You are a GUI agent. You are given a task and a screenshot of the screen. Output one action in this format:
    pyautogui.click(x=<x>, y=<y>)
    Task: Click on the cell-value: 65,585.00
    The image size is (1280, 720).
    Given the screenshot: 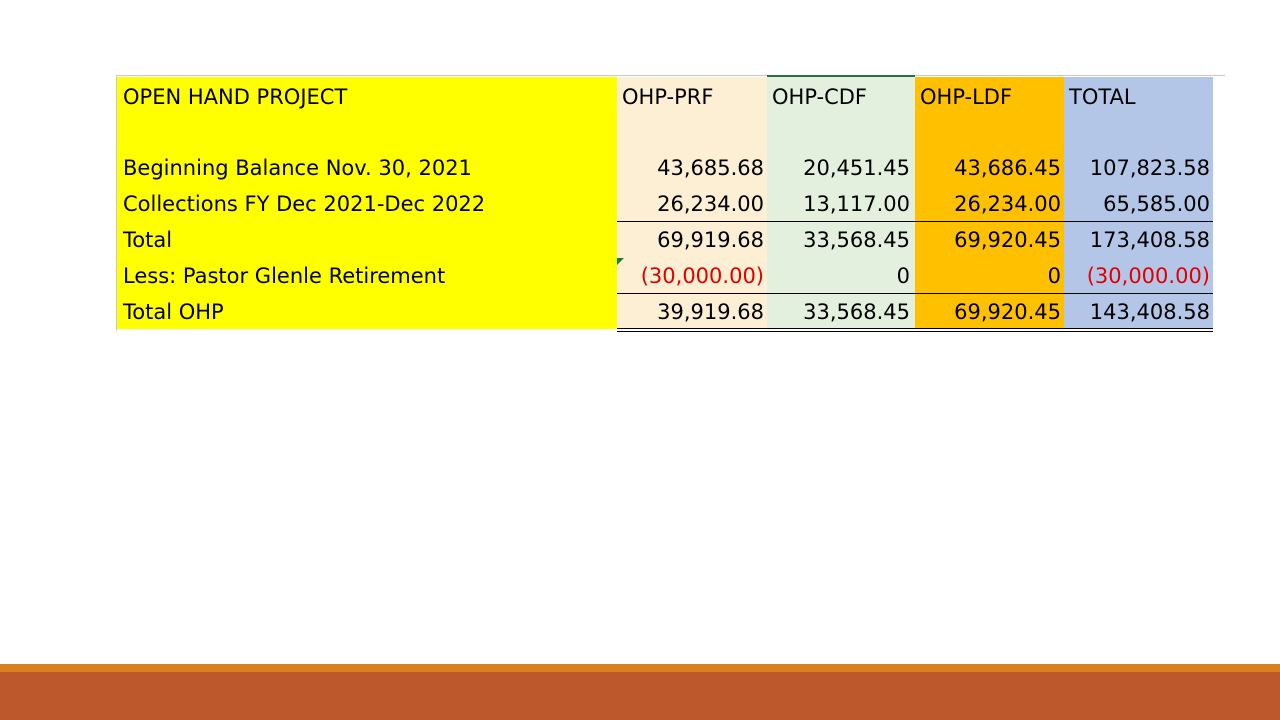 What is the action you would take?
    pyautogui.click(x=1156, y=204)
    